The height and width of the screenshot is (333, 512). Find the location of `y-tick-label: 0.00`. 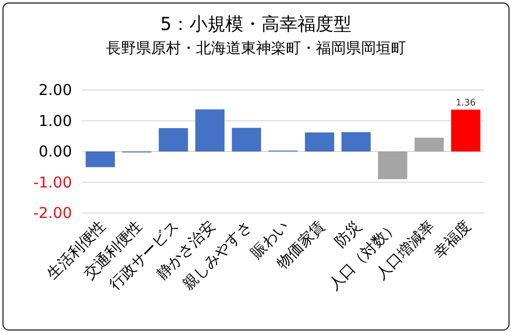

y-tick-label: 0.00 is located at coordinates (55, 151).